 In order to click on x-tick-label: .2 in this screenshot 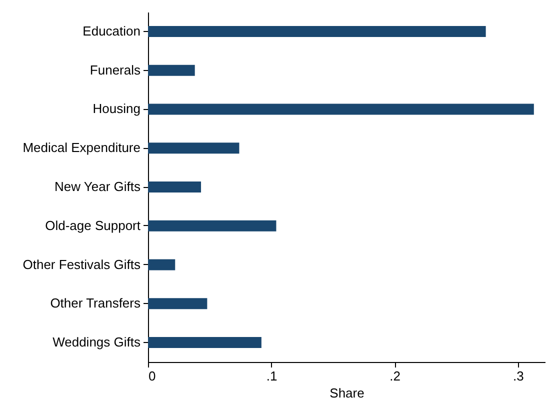, I will do `click(395, 376)`.